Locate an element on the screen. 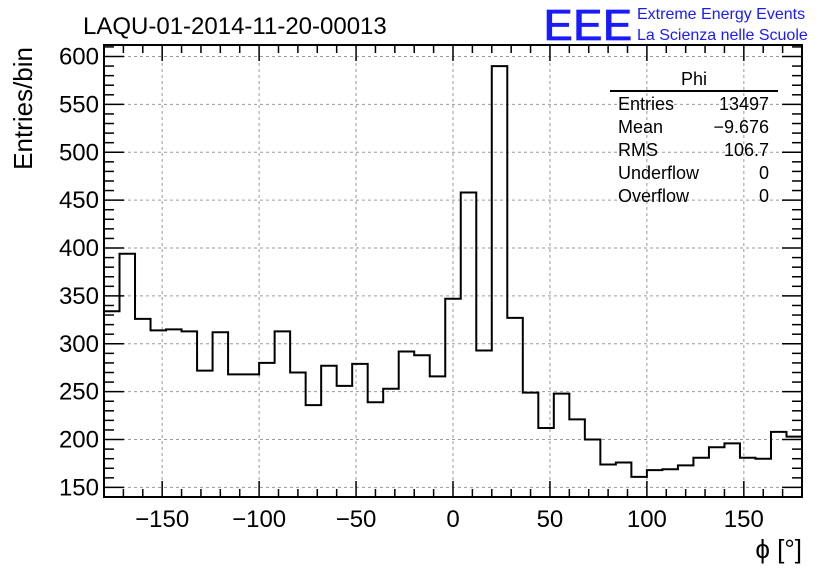 Image resolution: width=836 pixels, height=577 pixels. stats-row-label: Entries is located at coordinates (646, 104).